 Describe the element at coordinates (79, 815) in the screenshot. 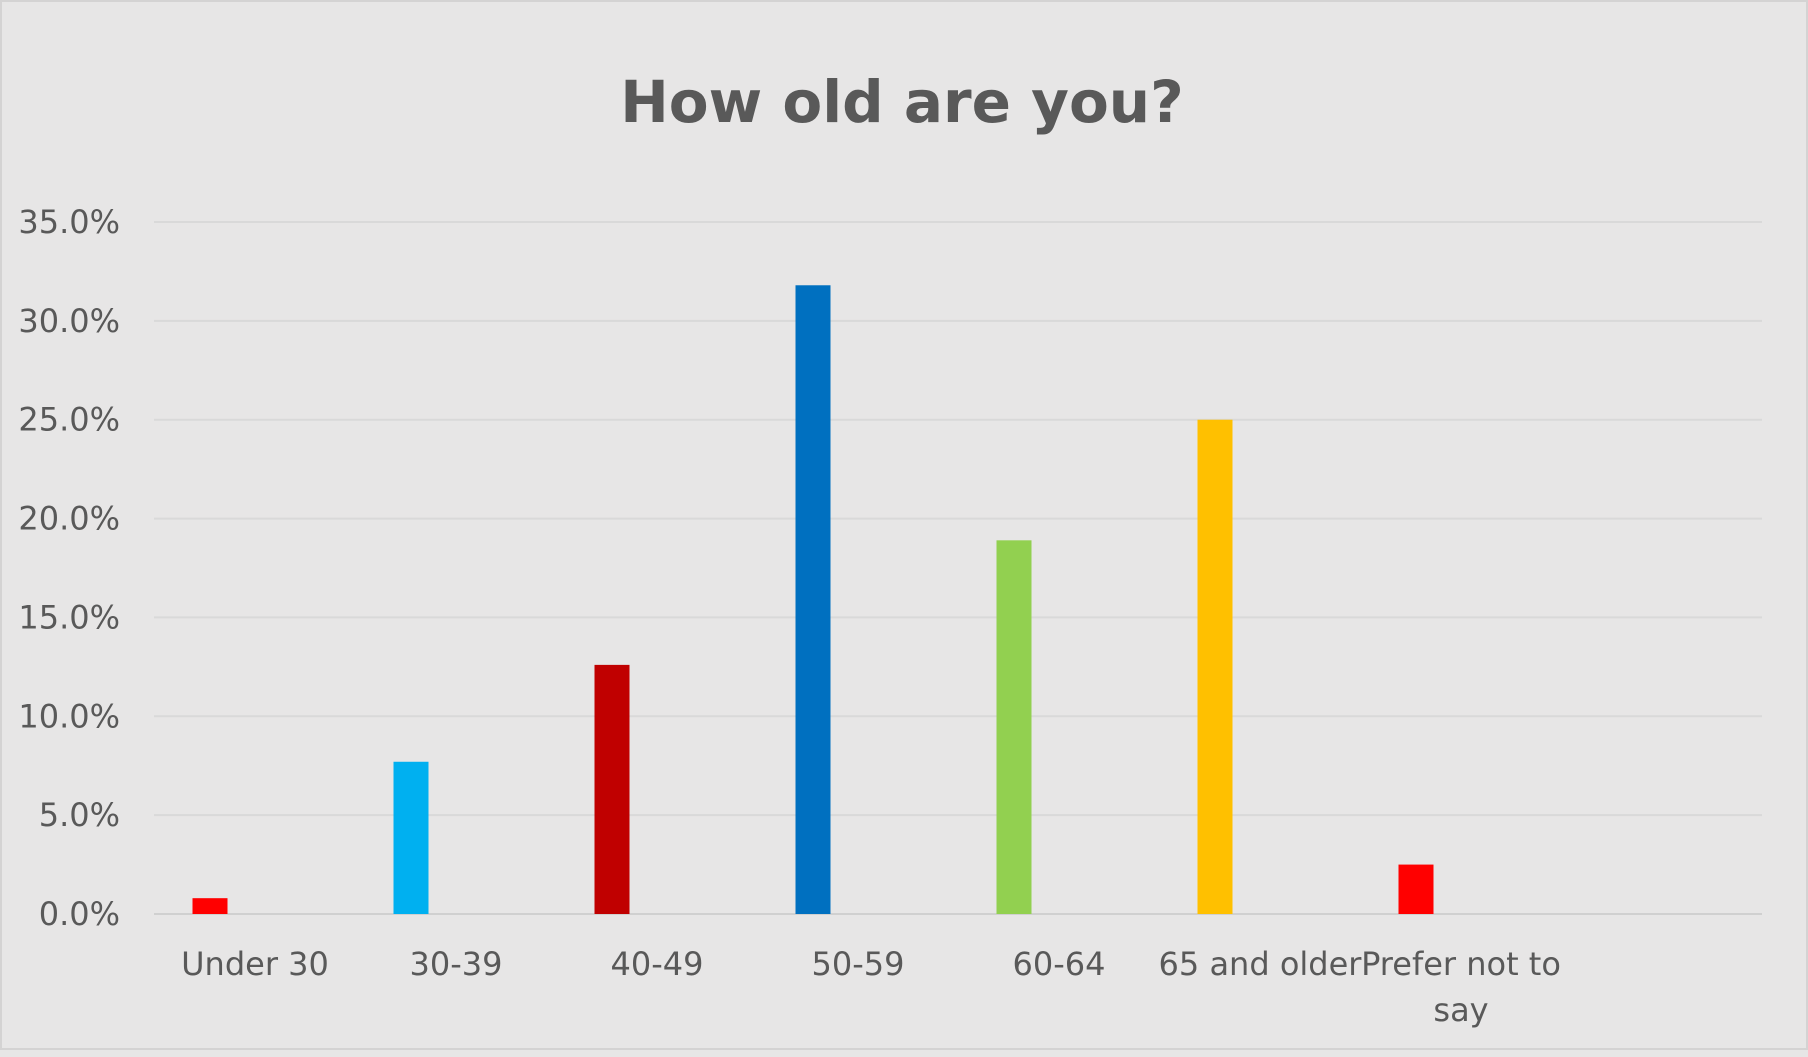

I see `y-tick-label: 5.0%` at that location.